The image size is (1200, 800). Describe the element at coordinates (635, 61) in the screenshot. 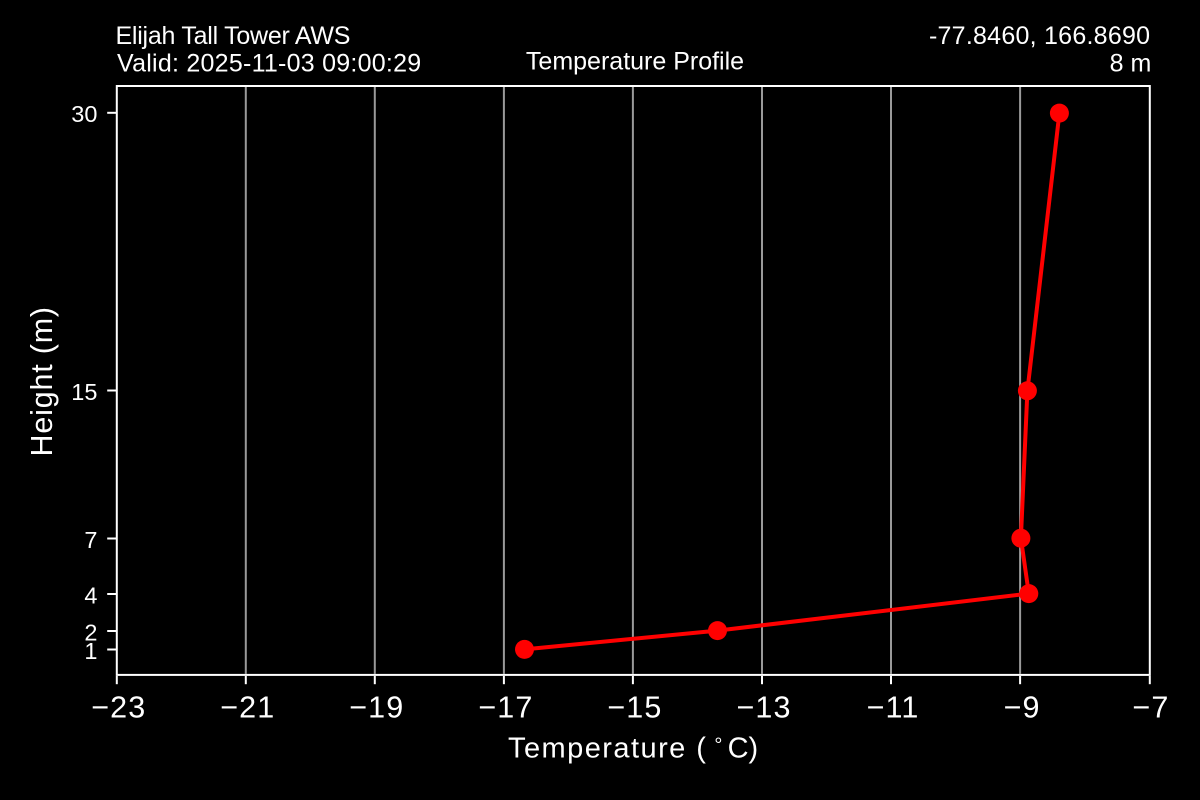

I see `svg-text: Temperature Profile` at that location.